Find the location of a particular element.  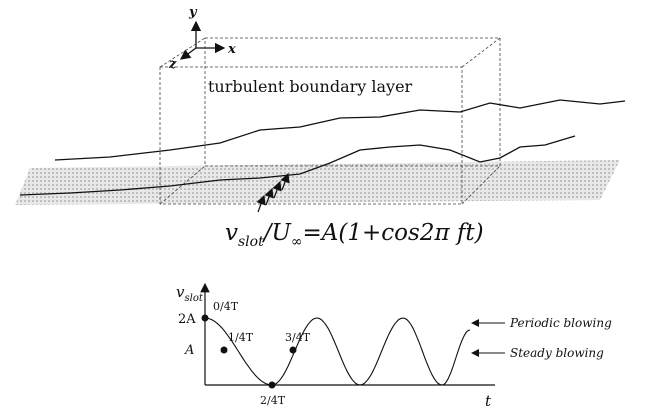

level-label: 2A is located at coordinates (187, 319).